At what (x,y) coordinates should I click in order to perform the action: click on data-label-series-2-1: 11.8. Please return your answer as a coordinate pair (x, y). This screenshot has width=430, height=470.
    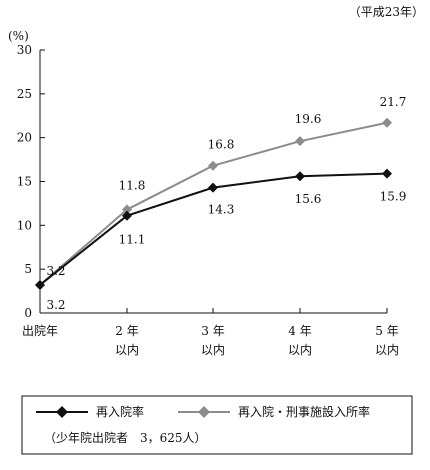
    Looking at the image, I should click on (132, 186).